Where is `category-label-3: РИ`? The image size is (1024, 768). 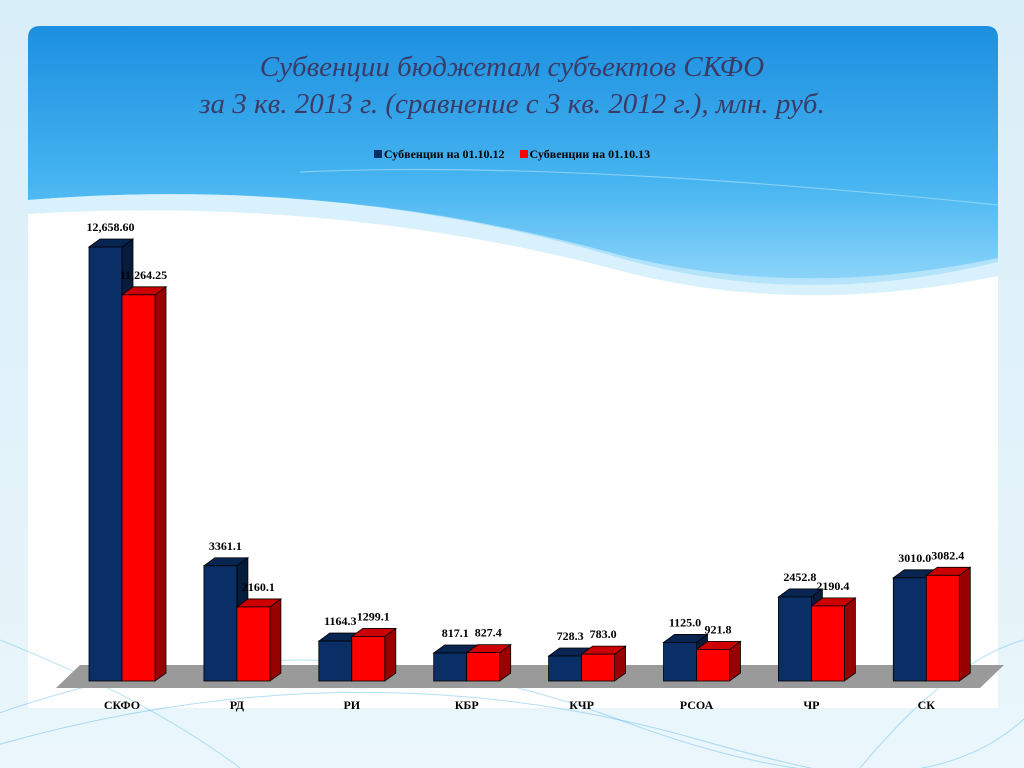
category-label-3: РИ is located at coordinates (351, 705).